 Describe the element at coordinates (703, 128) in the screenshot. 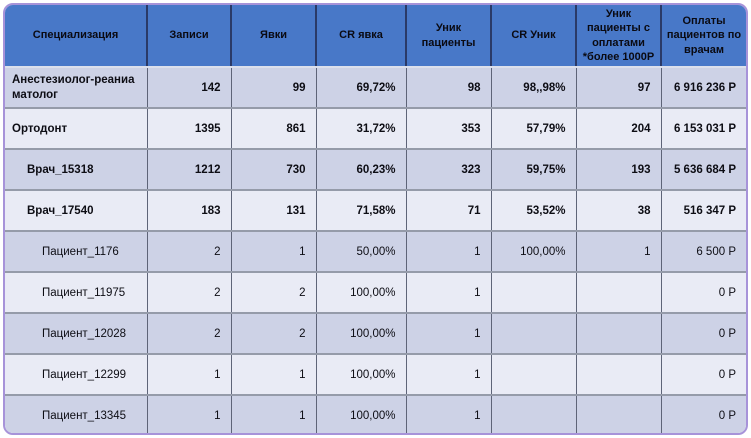

I see `cell-value: 6 153 031 Р` at that location.